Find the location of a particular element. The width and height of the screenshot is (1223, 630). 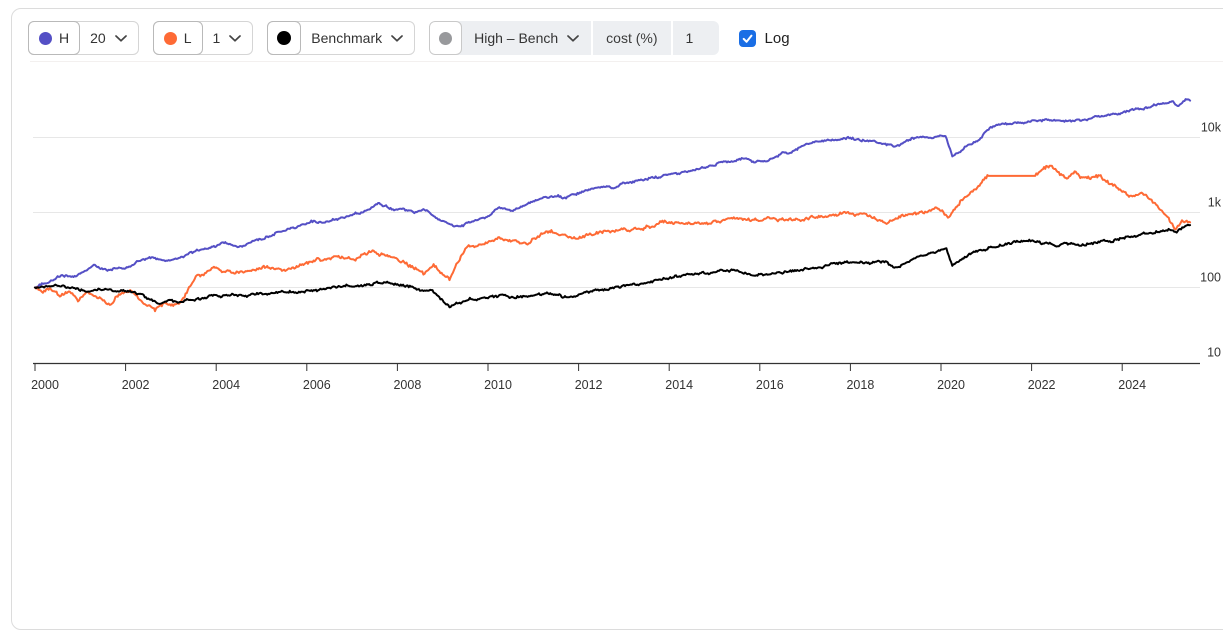

x-axis-tick-label: 2014 is located at coordinates (679, 385).